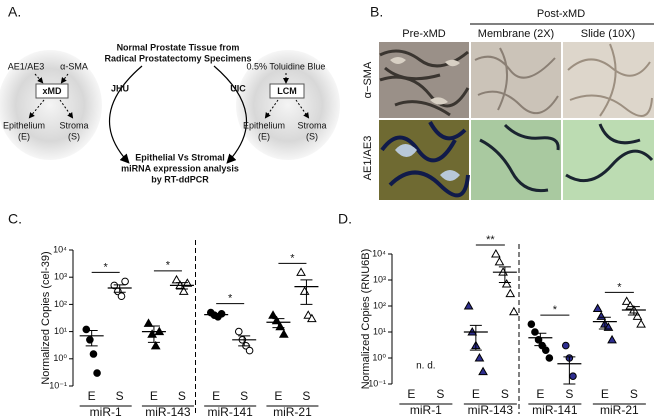 The image size is (660, 416). Describe the element at coordinates (26, 66) in the screenshot. I see `stain-label: AE1/AE3` at that location.